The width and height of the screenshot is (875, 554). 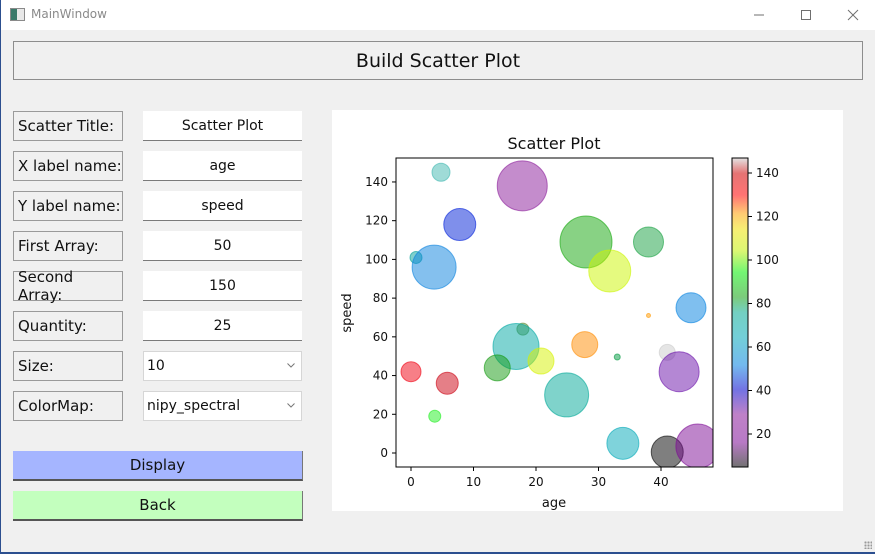 I want to click on size-dropdown-value: 10, so click(x=156, y=366).